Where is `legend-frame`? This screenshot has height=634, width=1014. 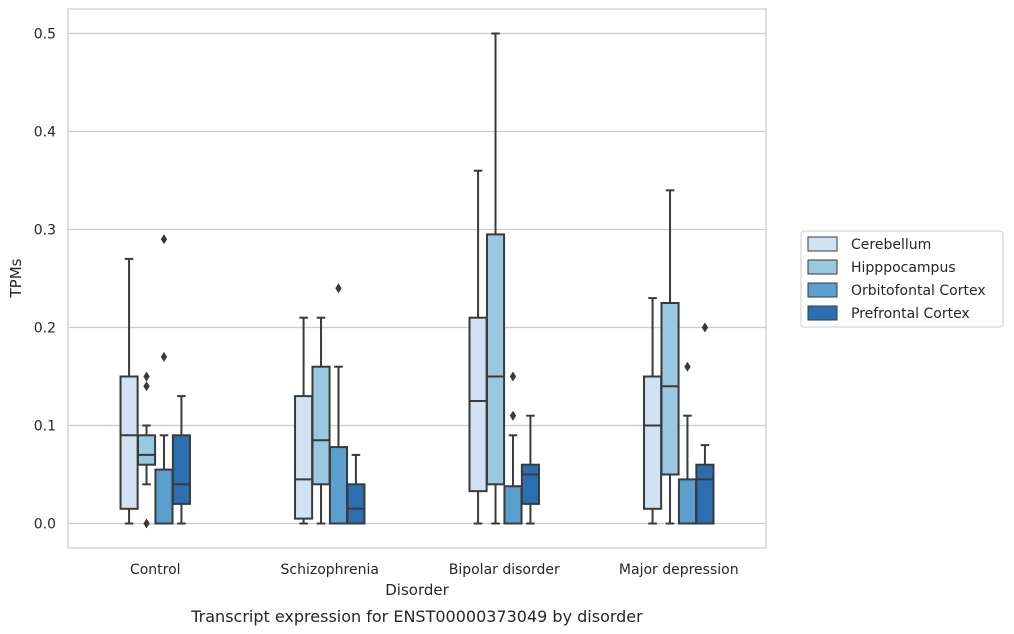
legend-frame is located at coordinates (902, 279).